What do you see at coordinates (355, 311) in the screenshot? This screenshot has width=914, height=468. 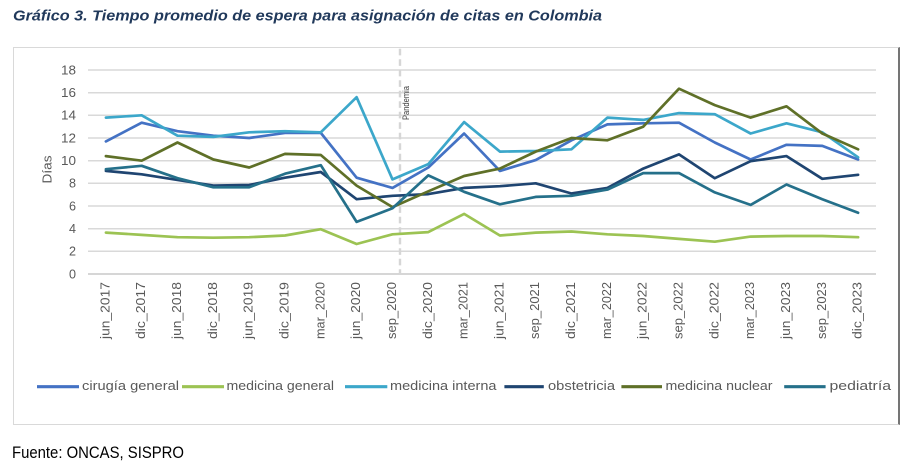 I see `svg-text: jun_2020` at bounding box center [355, 311].